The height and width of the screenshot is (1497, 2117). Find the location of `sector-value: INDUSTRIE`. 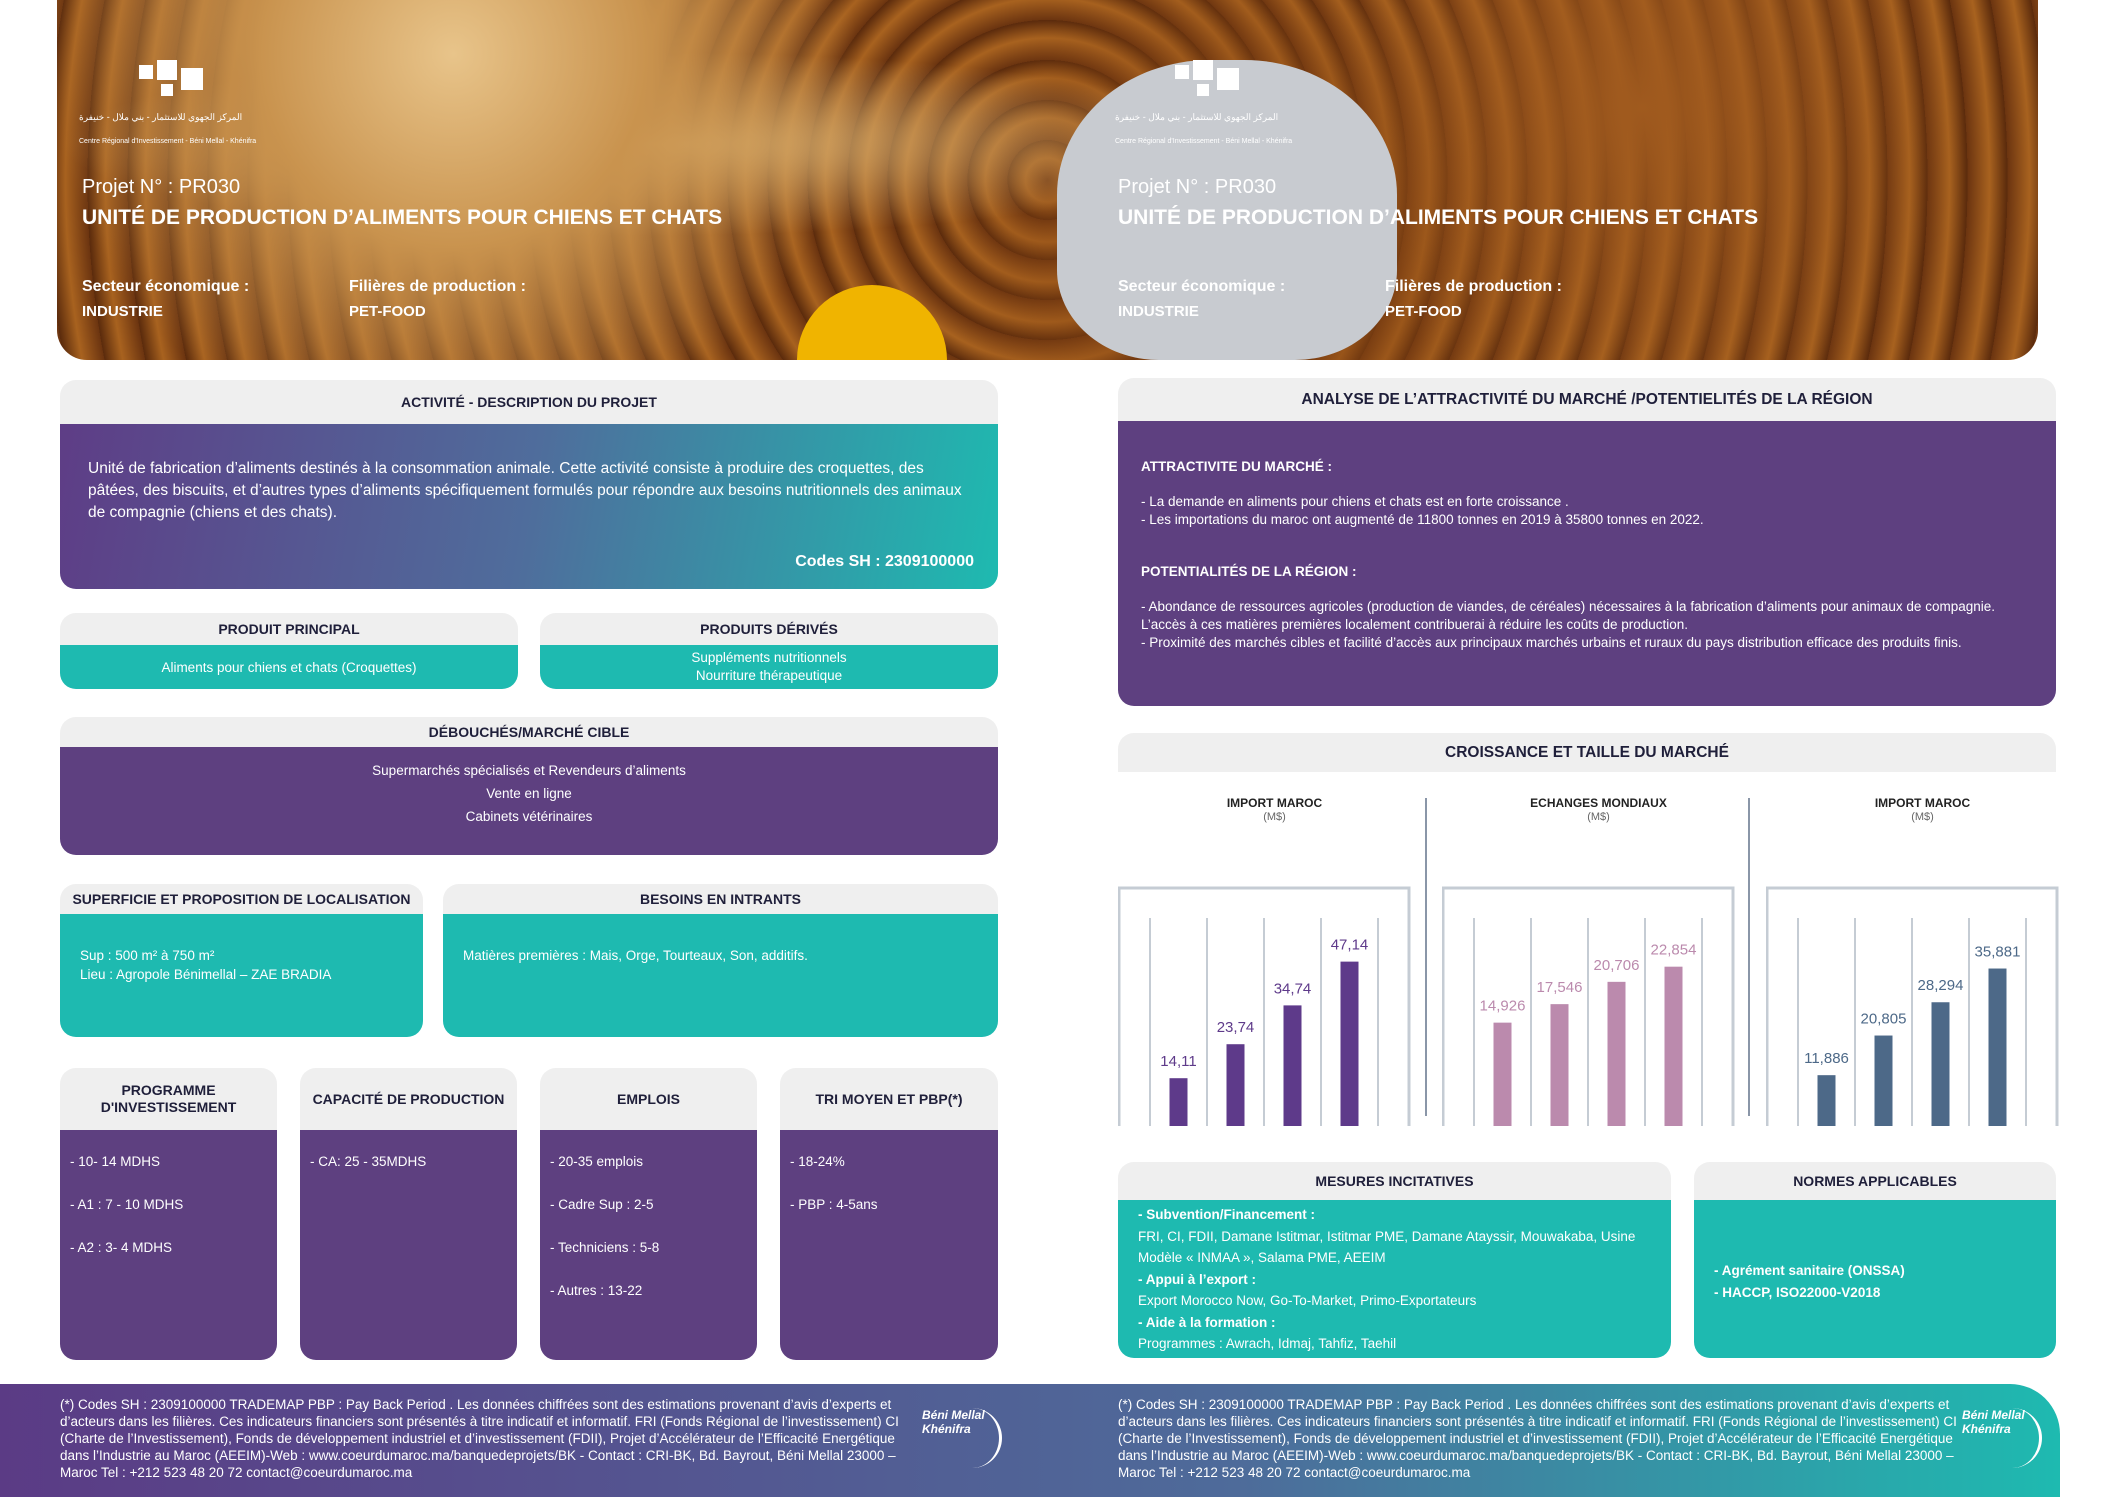

sector-value: INDUSTRIE is located at coordinates (122, 311).